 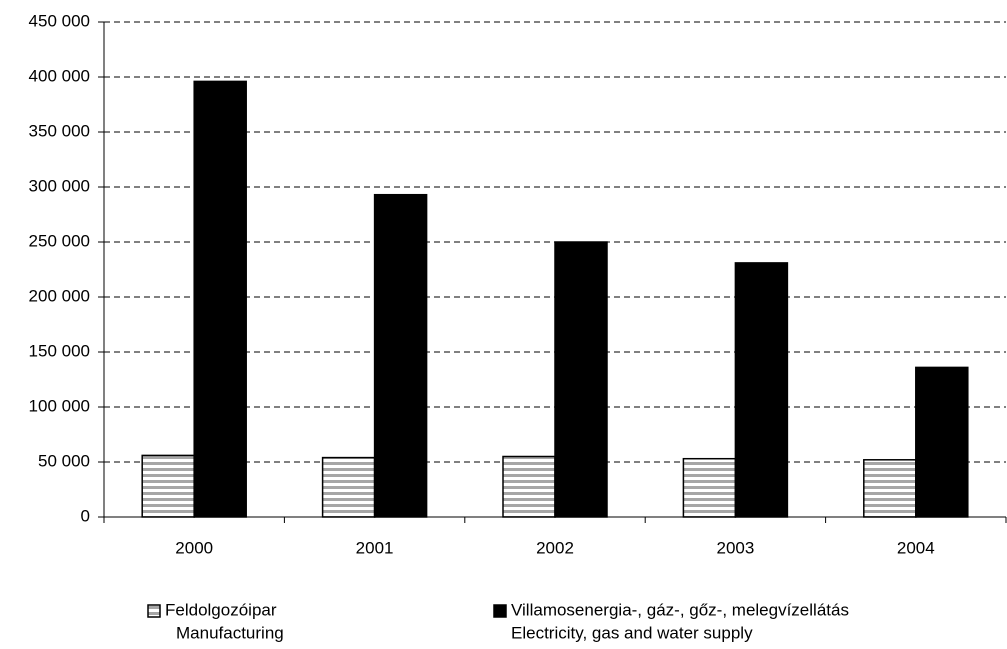 I want to click on y-tick-label: 0, so click(x=85, y=515).